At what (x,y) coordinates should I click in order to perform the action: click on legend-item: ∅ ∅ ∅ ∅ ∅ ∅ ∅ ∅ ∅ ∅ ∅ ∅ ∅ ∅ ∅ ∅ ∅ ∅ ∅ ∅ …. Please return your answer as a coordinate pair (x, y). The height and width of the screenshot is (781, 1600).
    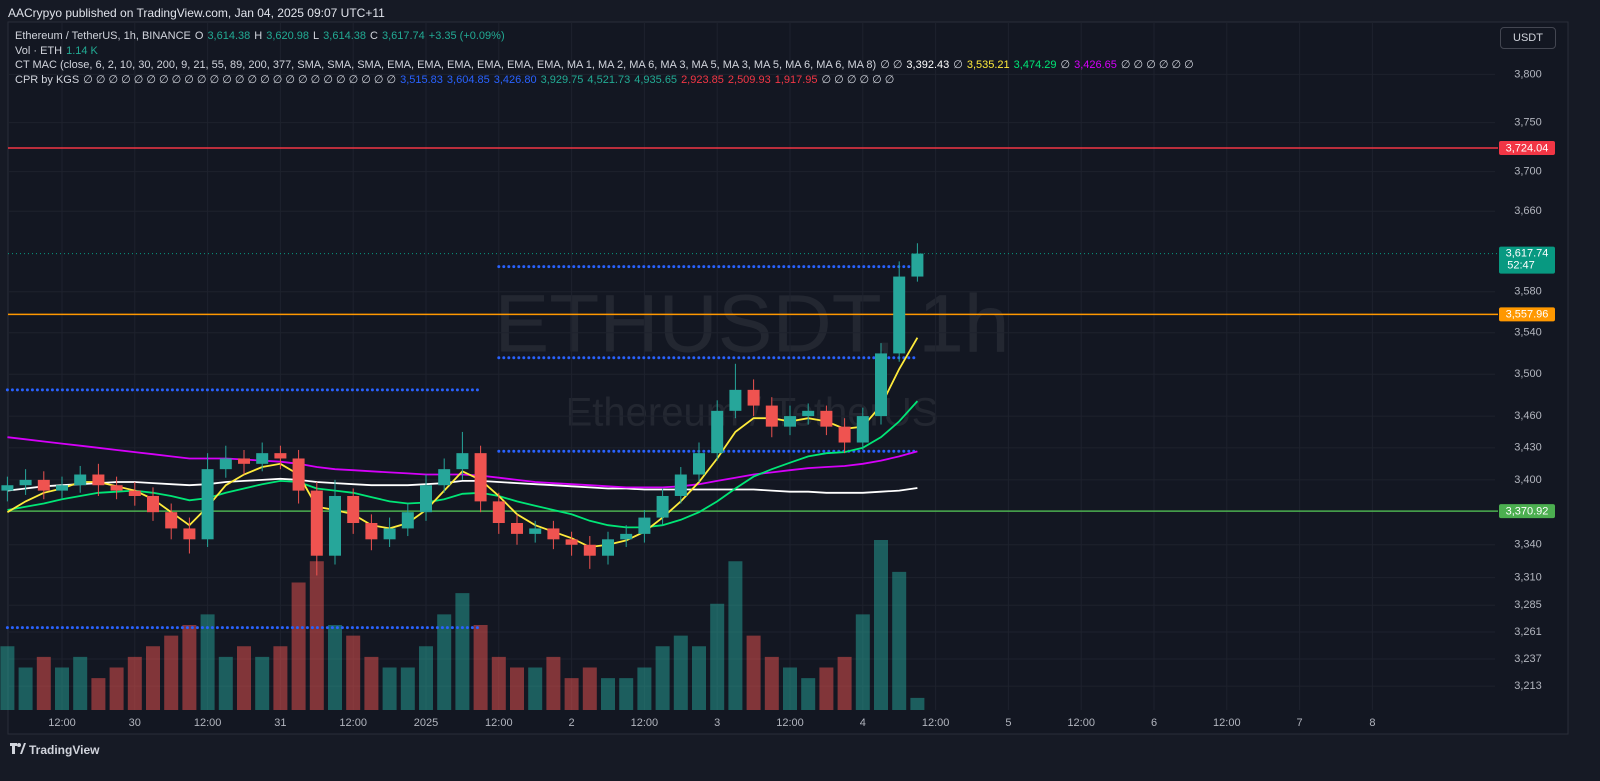
    Looking at the image, I should click on (240, 79).